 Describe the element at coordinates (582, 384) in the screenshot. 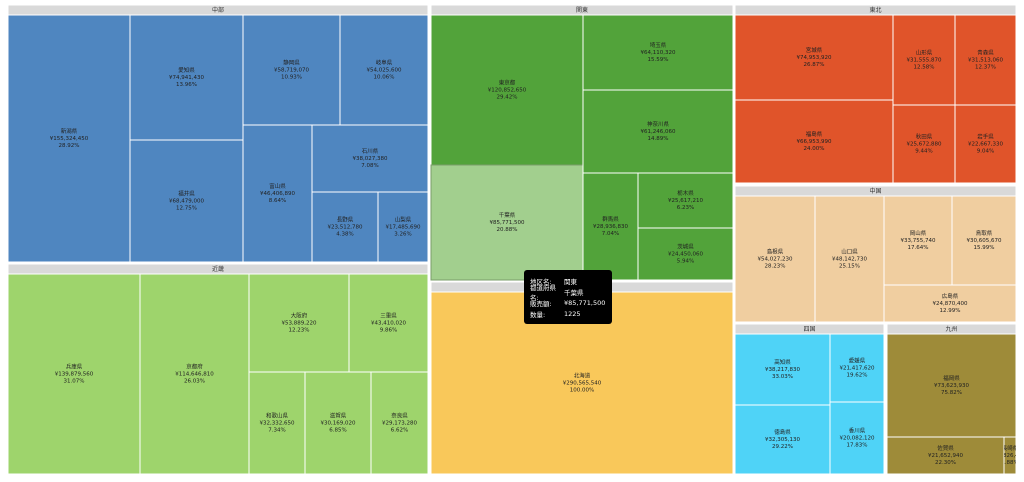

I see `tile-value: ¥290,565,540` at that location.